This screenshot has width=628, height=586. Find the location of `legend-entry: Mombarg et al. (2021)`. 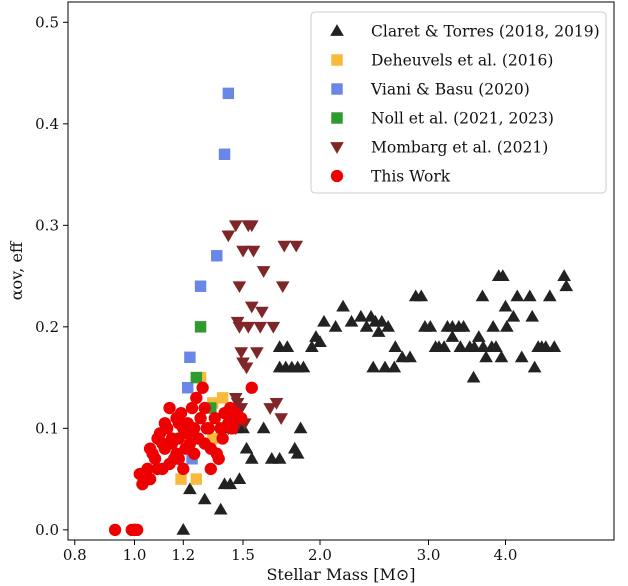

legend-entry: Mombarg et al. (2021) is located at coordinates (439, 148).